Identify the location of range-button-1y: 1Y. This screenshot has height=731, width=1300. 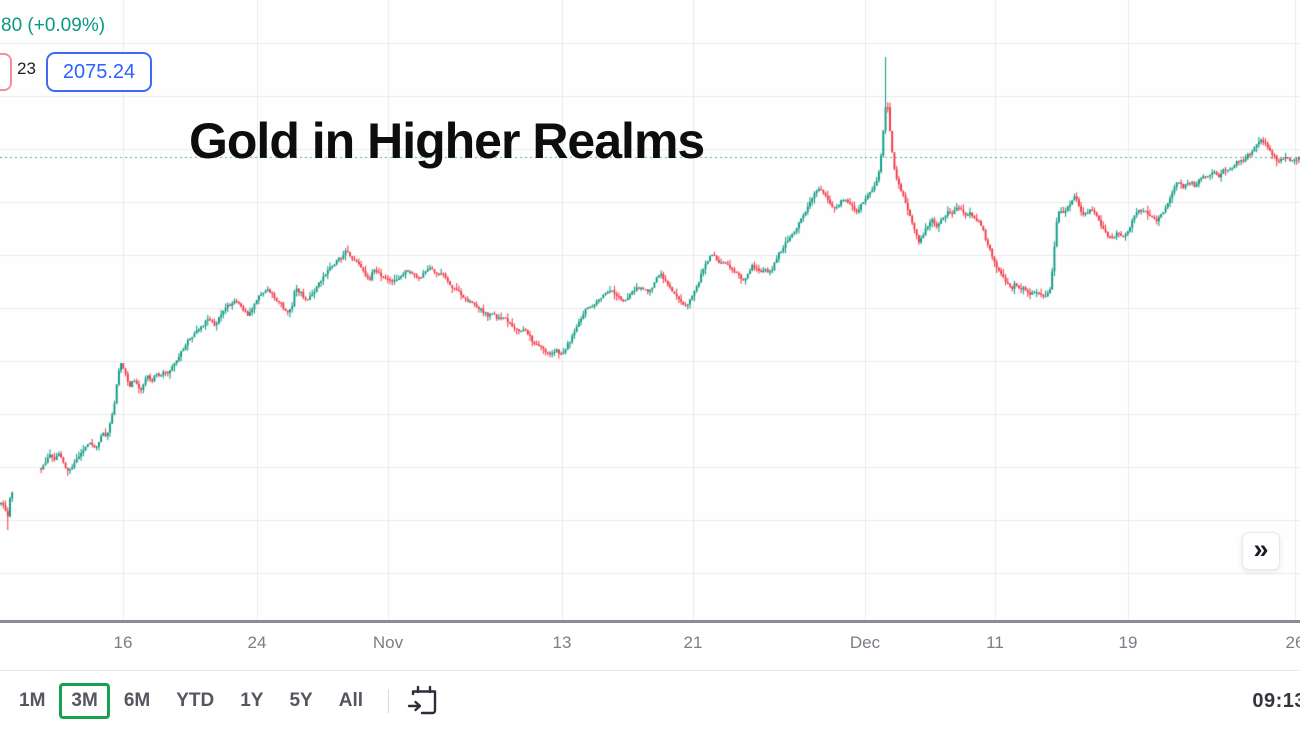
(252, 700).